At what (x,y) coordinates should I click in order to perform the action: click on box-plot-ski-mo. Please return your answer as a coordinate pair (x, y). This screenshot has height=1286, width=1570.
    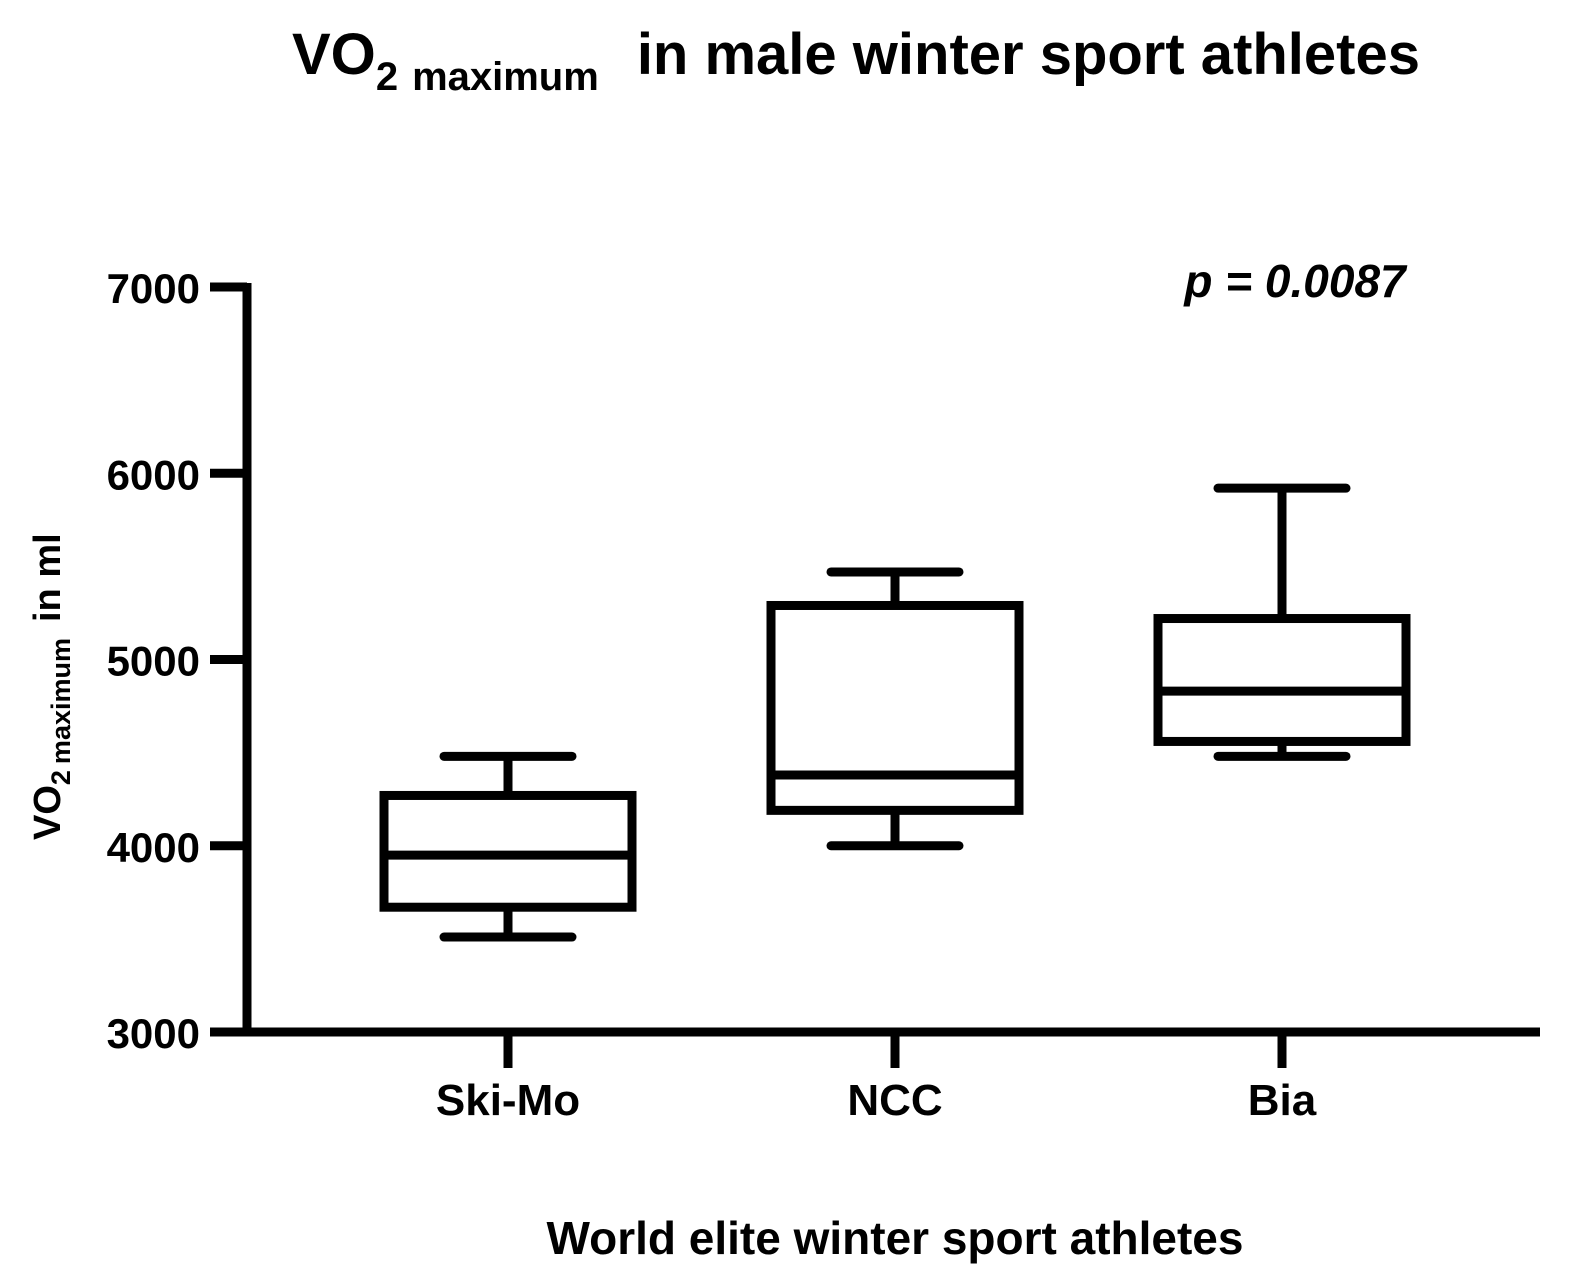
    Looking at the image, I should click on (508, 846).